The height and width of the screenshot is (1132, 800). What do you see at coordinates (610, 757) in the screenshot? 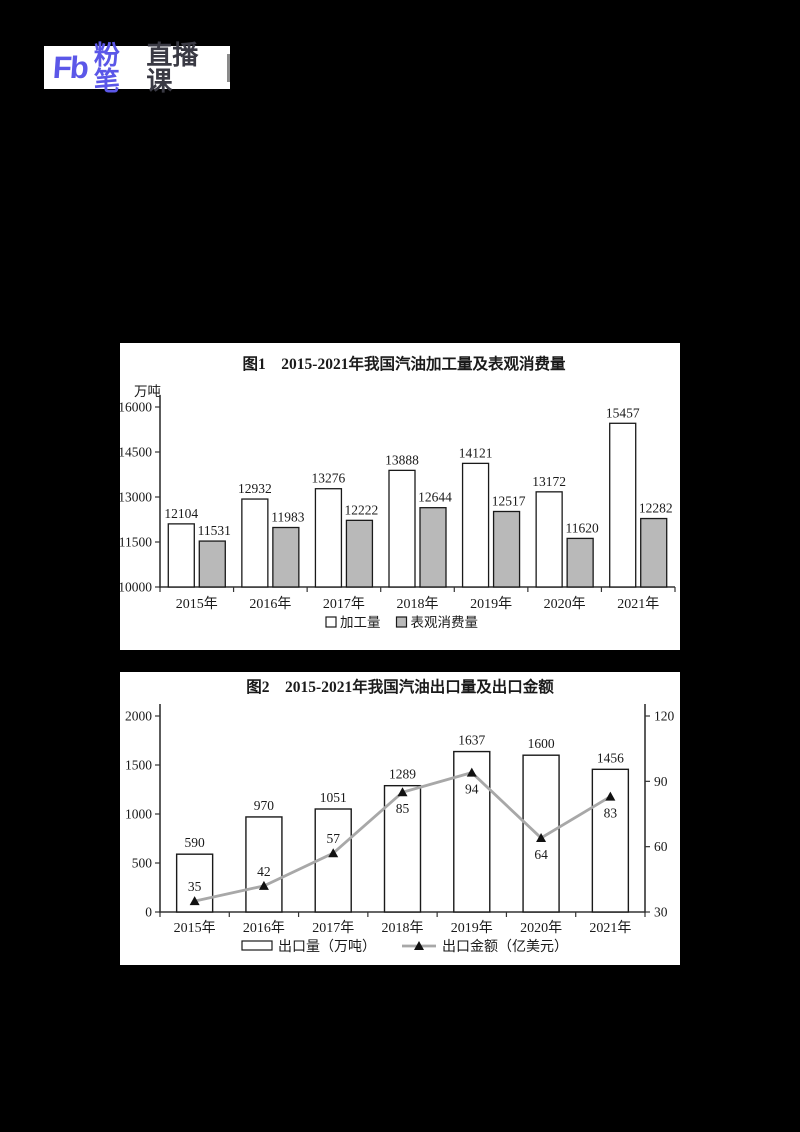
I see `bar-value-label: 1456` at bounding box center [610, 757].